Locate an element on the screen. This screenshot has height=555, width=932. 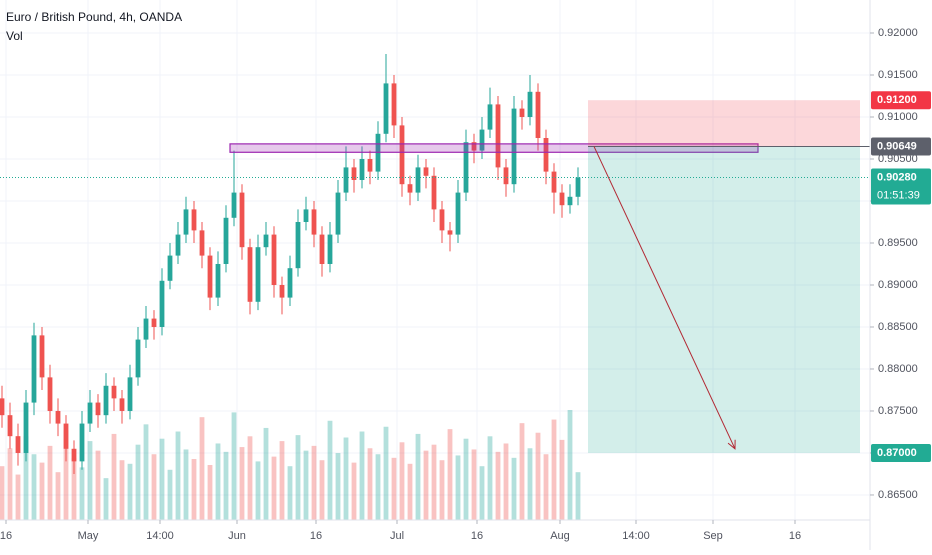
volume-label: Vol is located at coordinates (14, 36).